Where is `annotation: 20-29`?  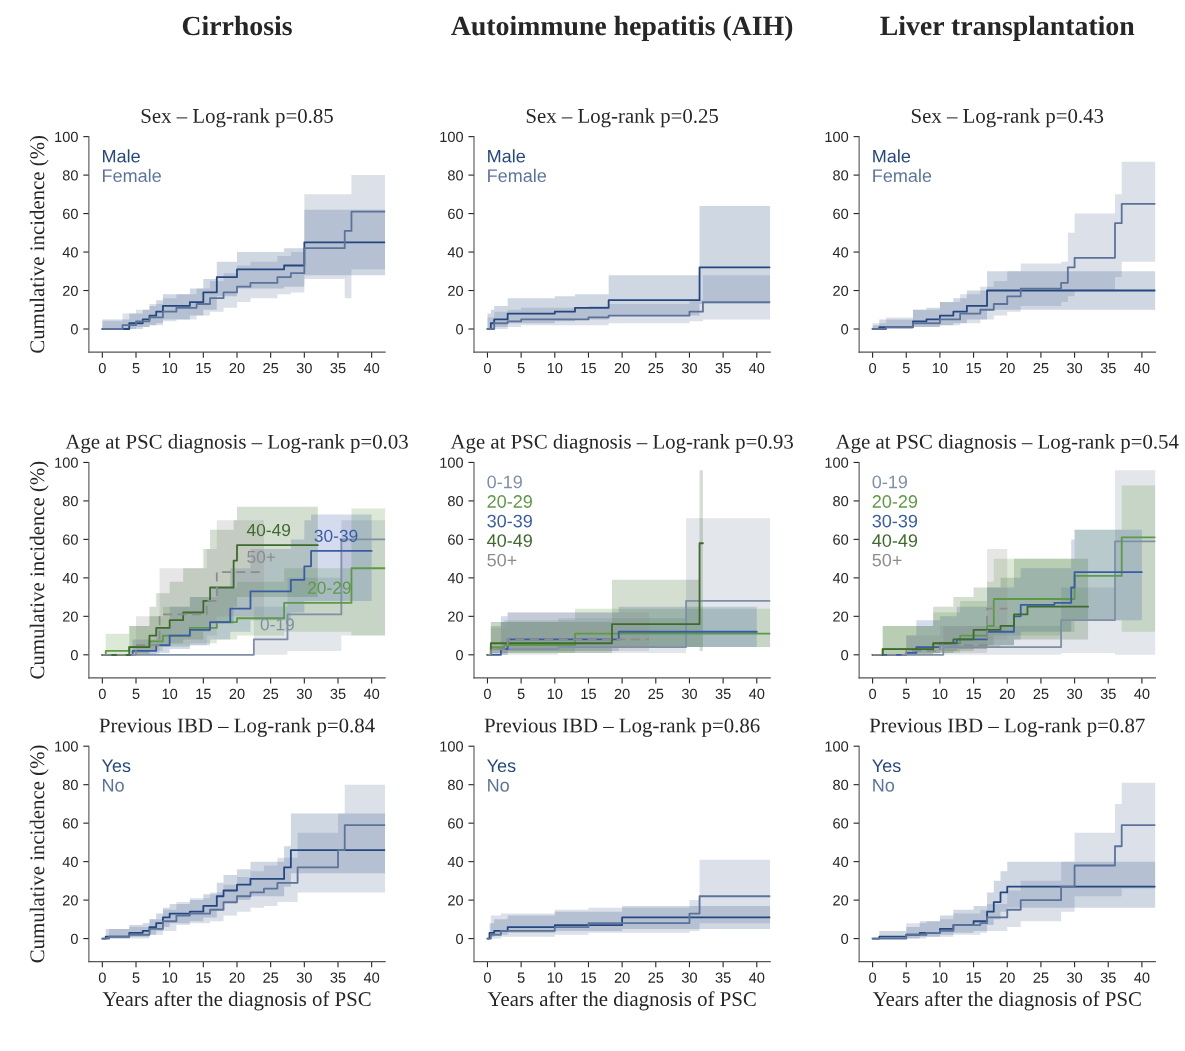 annotation: 20-29 is located at coordinates (329, 587).